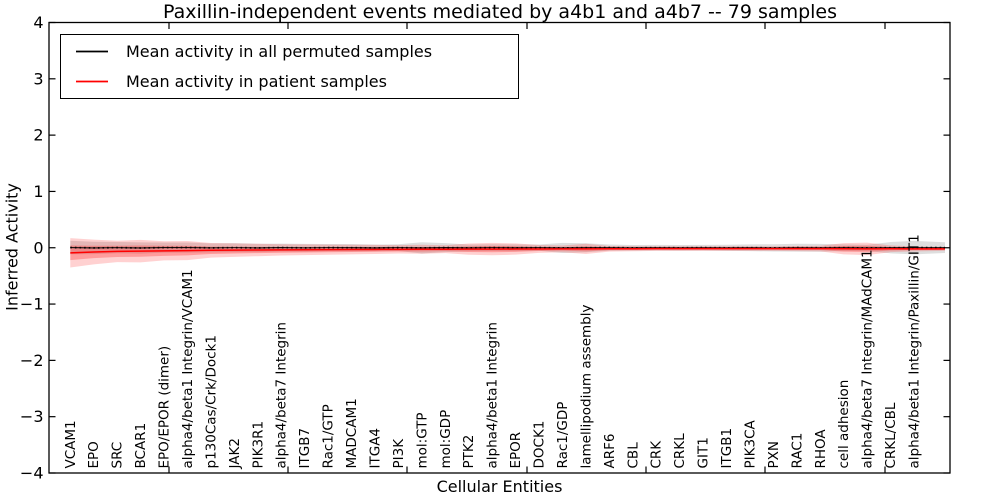 This screenshot has height=500, width=1000. I want to click on x-category-label: RHOA, so click(821, 449).